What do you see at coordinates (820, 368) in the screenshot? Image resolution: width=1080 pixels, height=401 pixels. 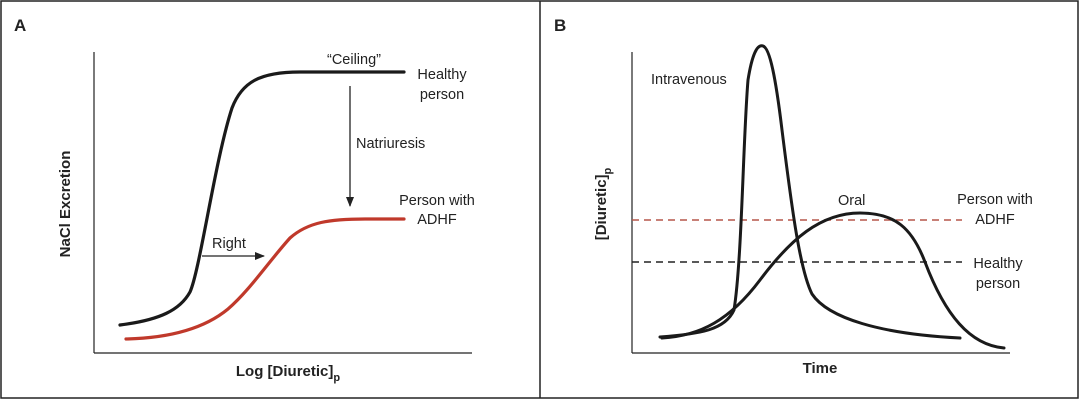 I see `panel-b-x-axis-title: Time` at bounding box center [820, 368].